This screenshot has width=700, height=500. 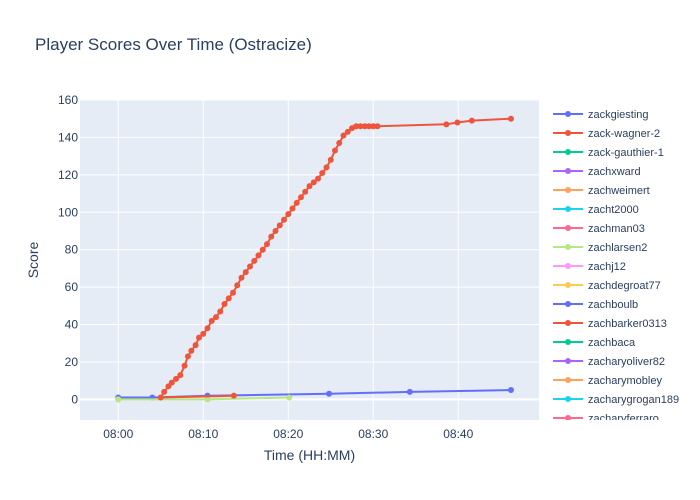 What do you see at coordinates (118, 434) in the screenshot?
I see `x-tick-label: 08:00` at bounding box center [118, 434].